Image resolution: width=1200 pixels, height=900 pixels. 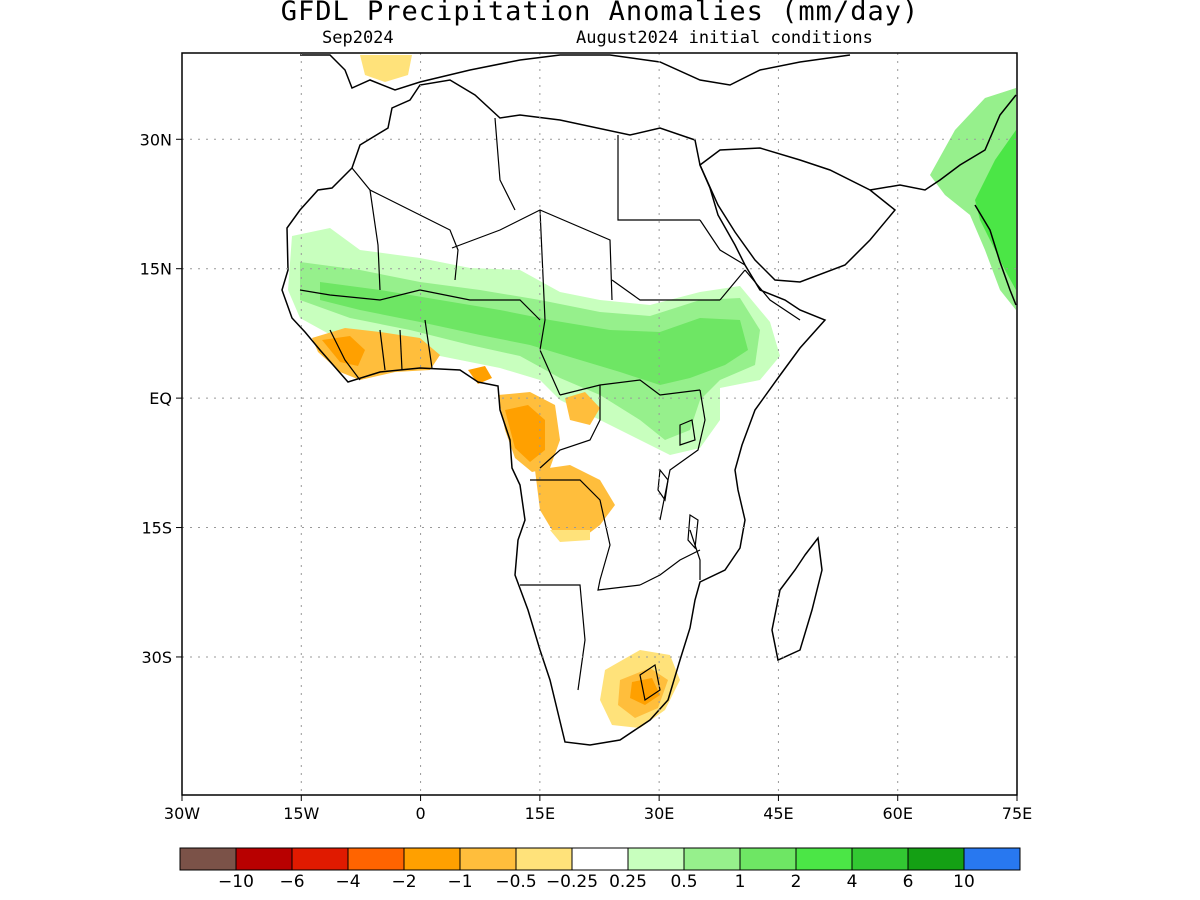 I want to click on congo-dry-anomaly-core, so click(x=525, y=433).